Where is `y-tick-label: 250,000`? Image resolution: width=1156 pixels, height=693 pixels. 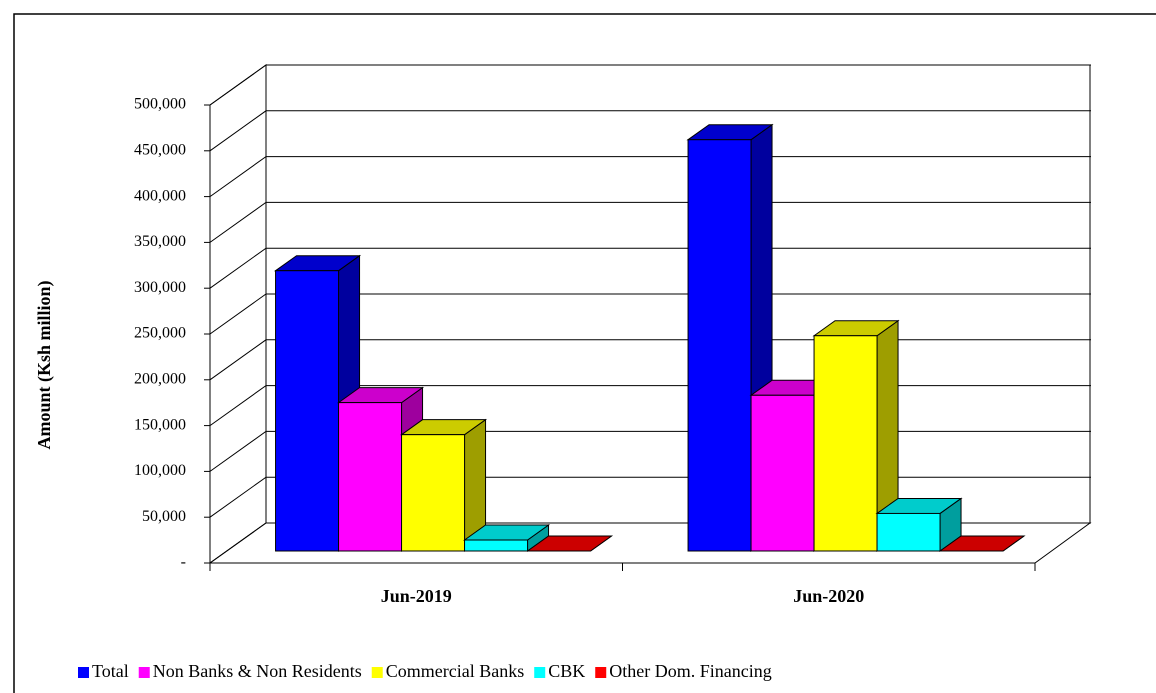
y-tick-label: 250,000 is located at coordinates (160, 333).